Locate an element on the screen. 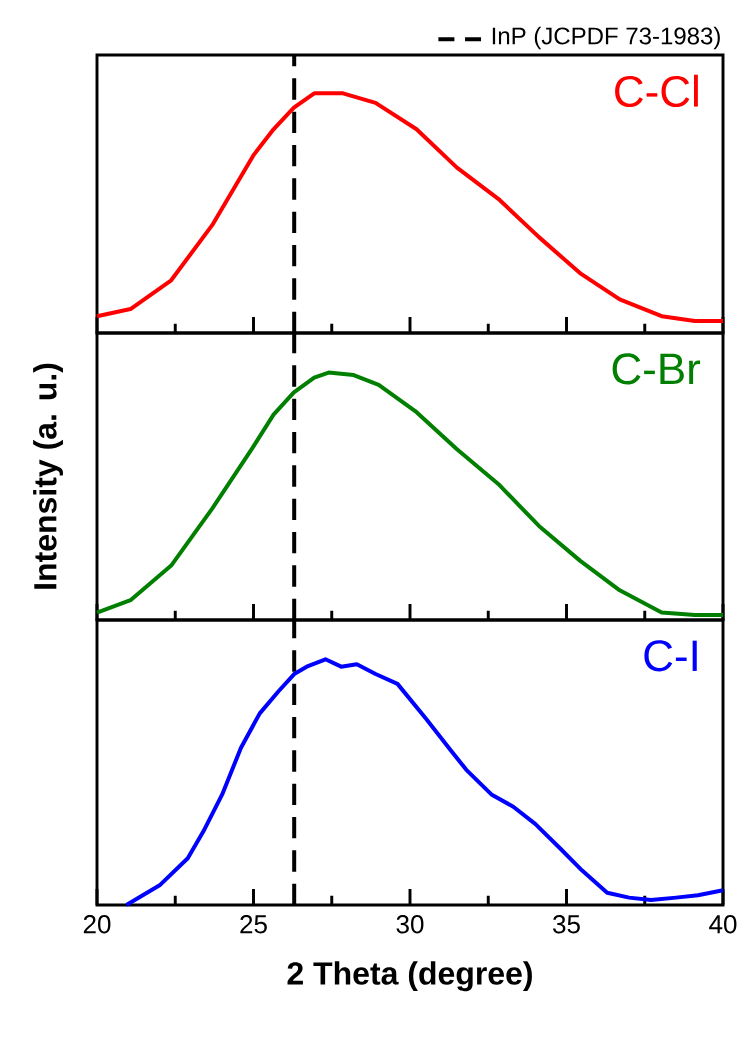 Image resolution: width=750 pixels, height=1041 pixels. text: C-I is located at coordinates (670, 656).